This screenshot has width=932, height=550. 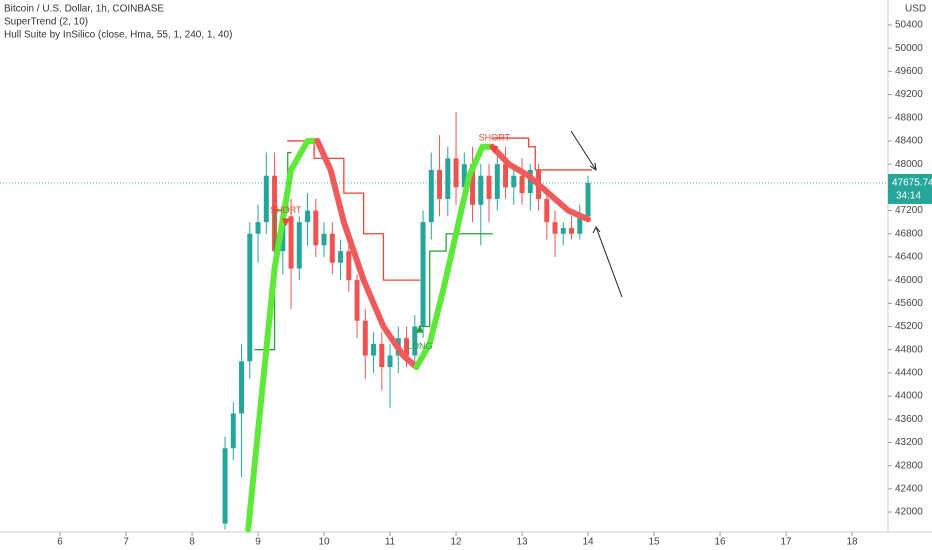 I want to click on y-tick-label: 42400, so click(x=909, y=489).